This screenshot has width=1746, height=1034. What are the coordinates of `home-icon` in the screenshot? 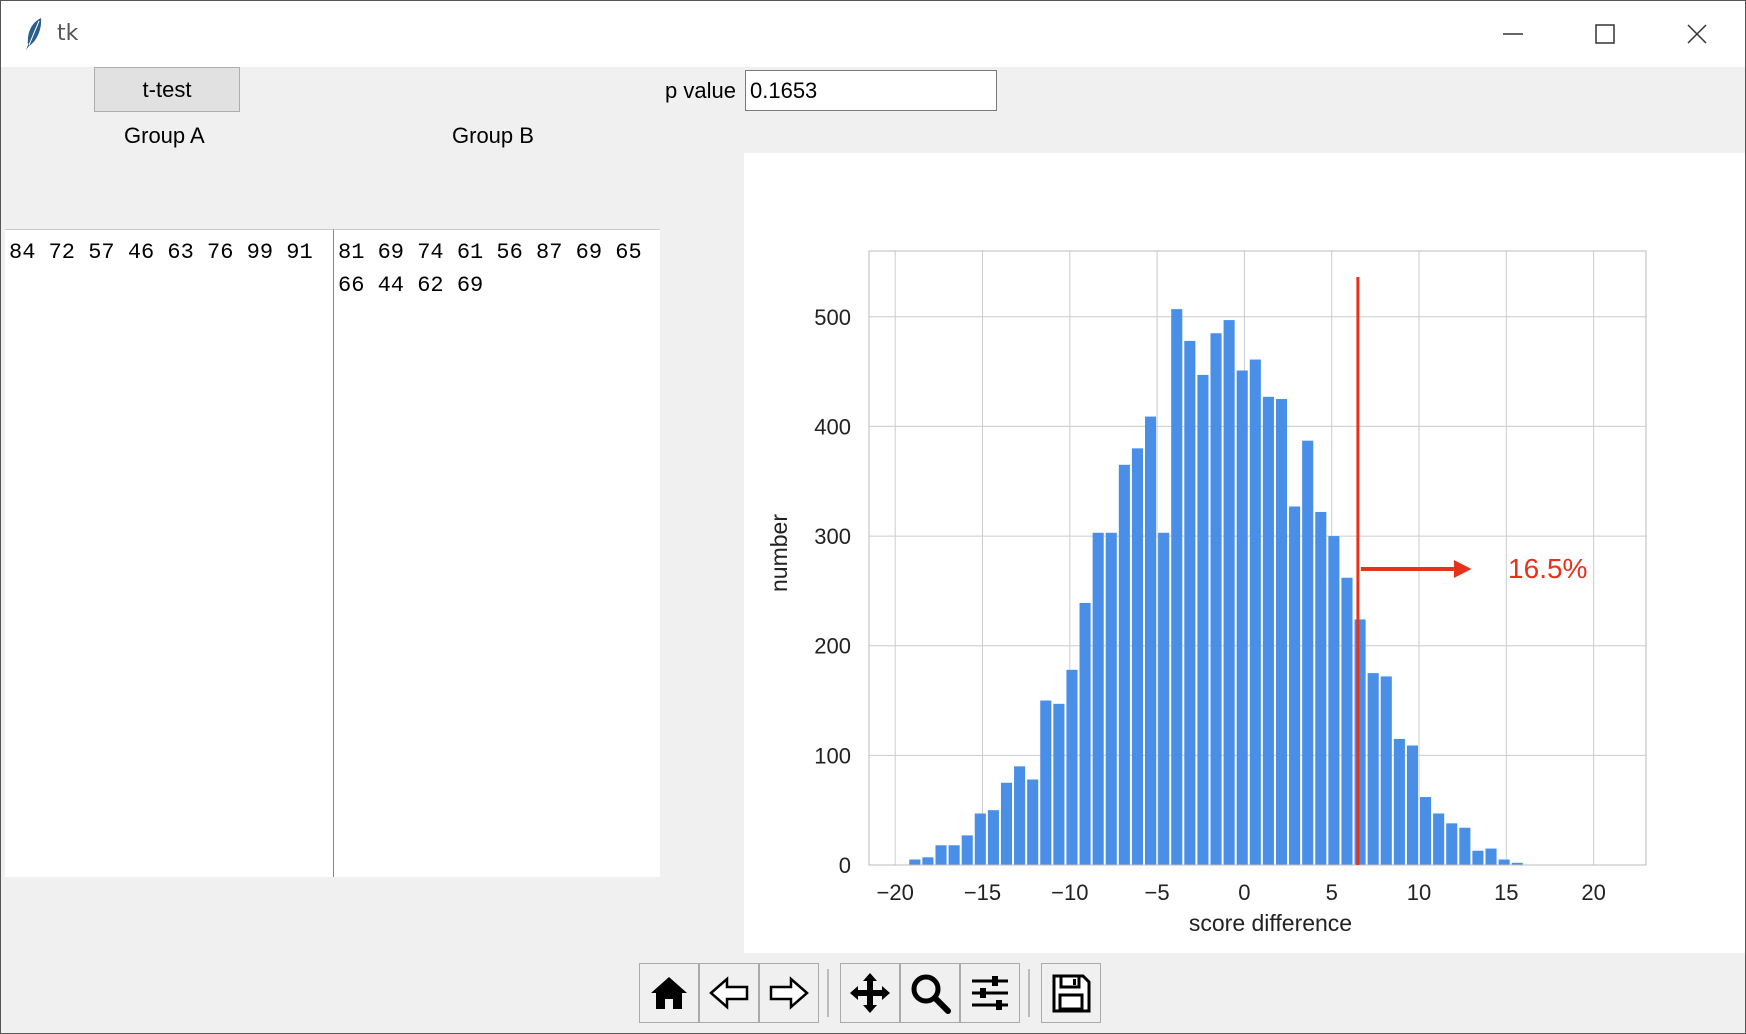 It's located at (669, 993).